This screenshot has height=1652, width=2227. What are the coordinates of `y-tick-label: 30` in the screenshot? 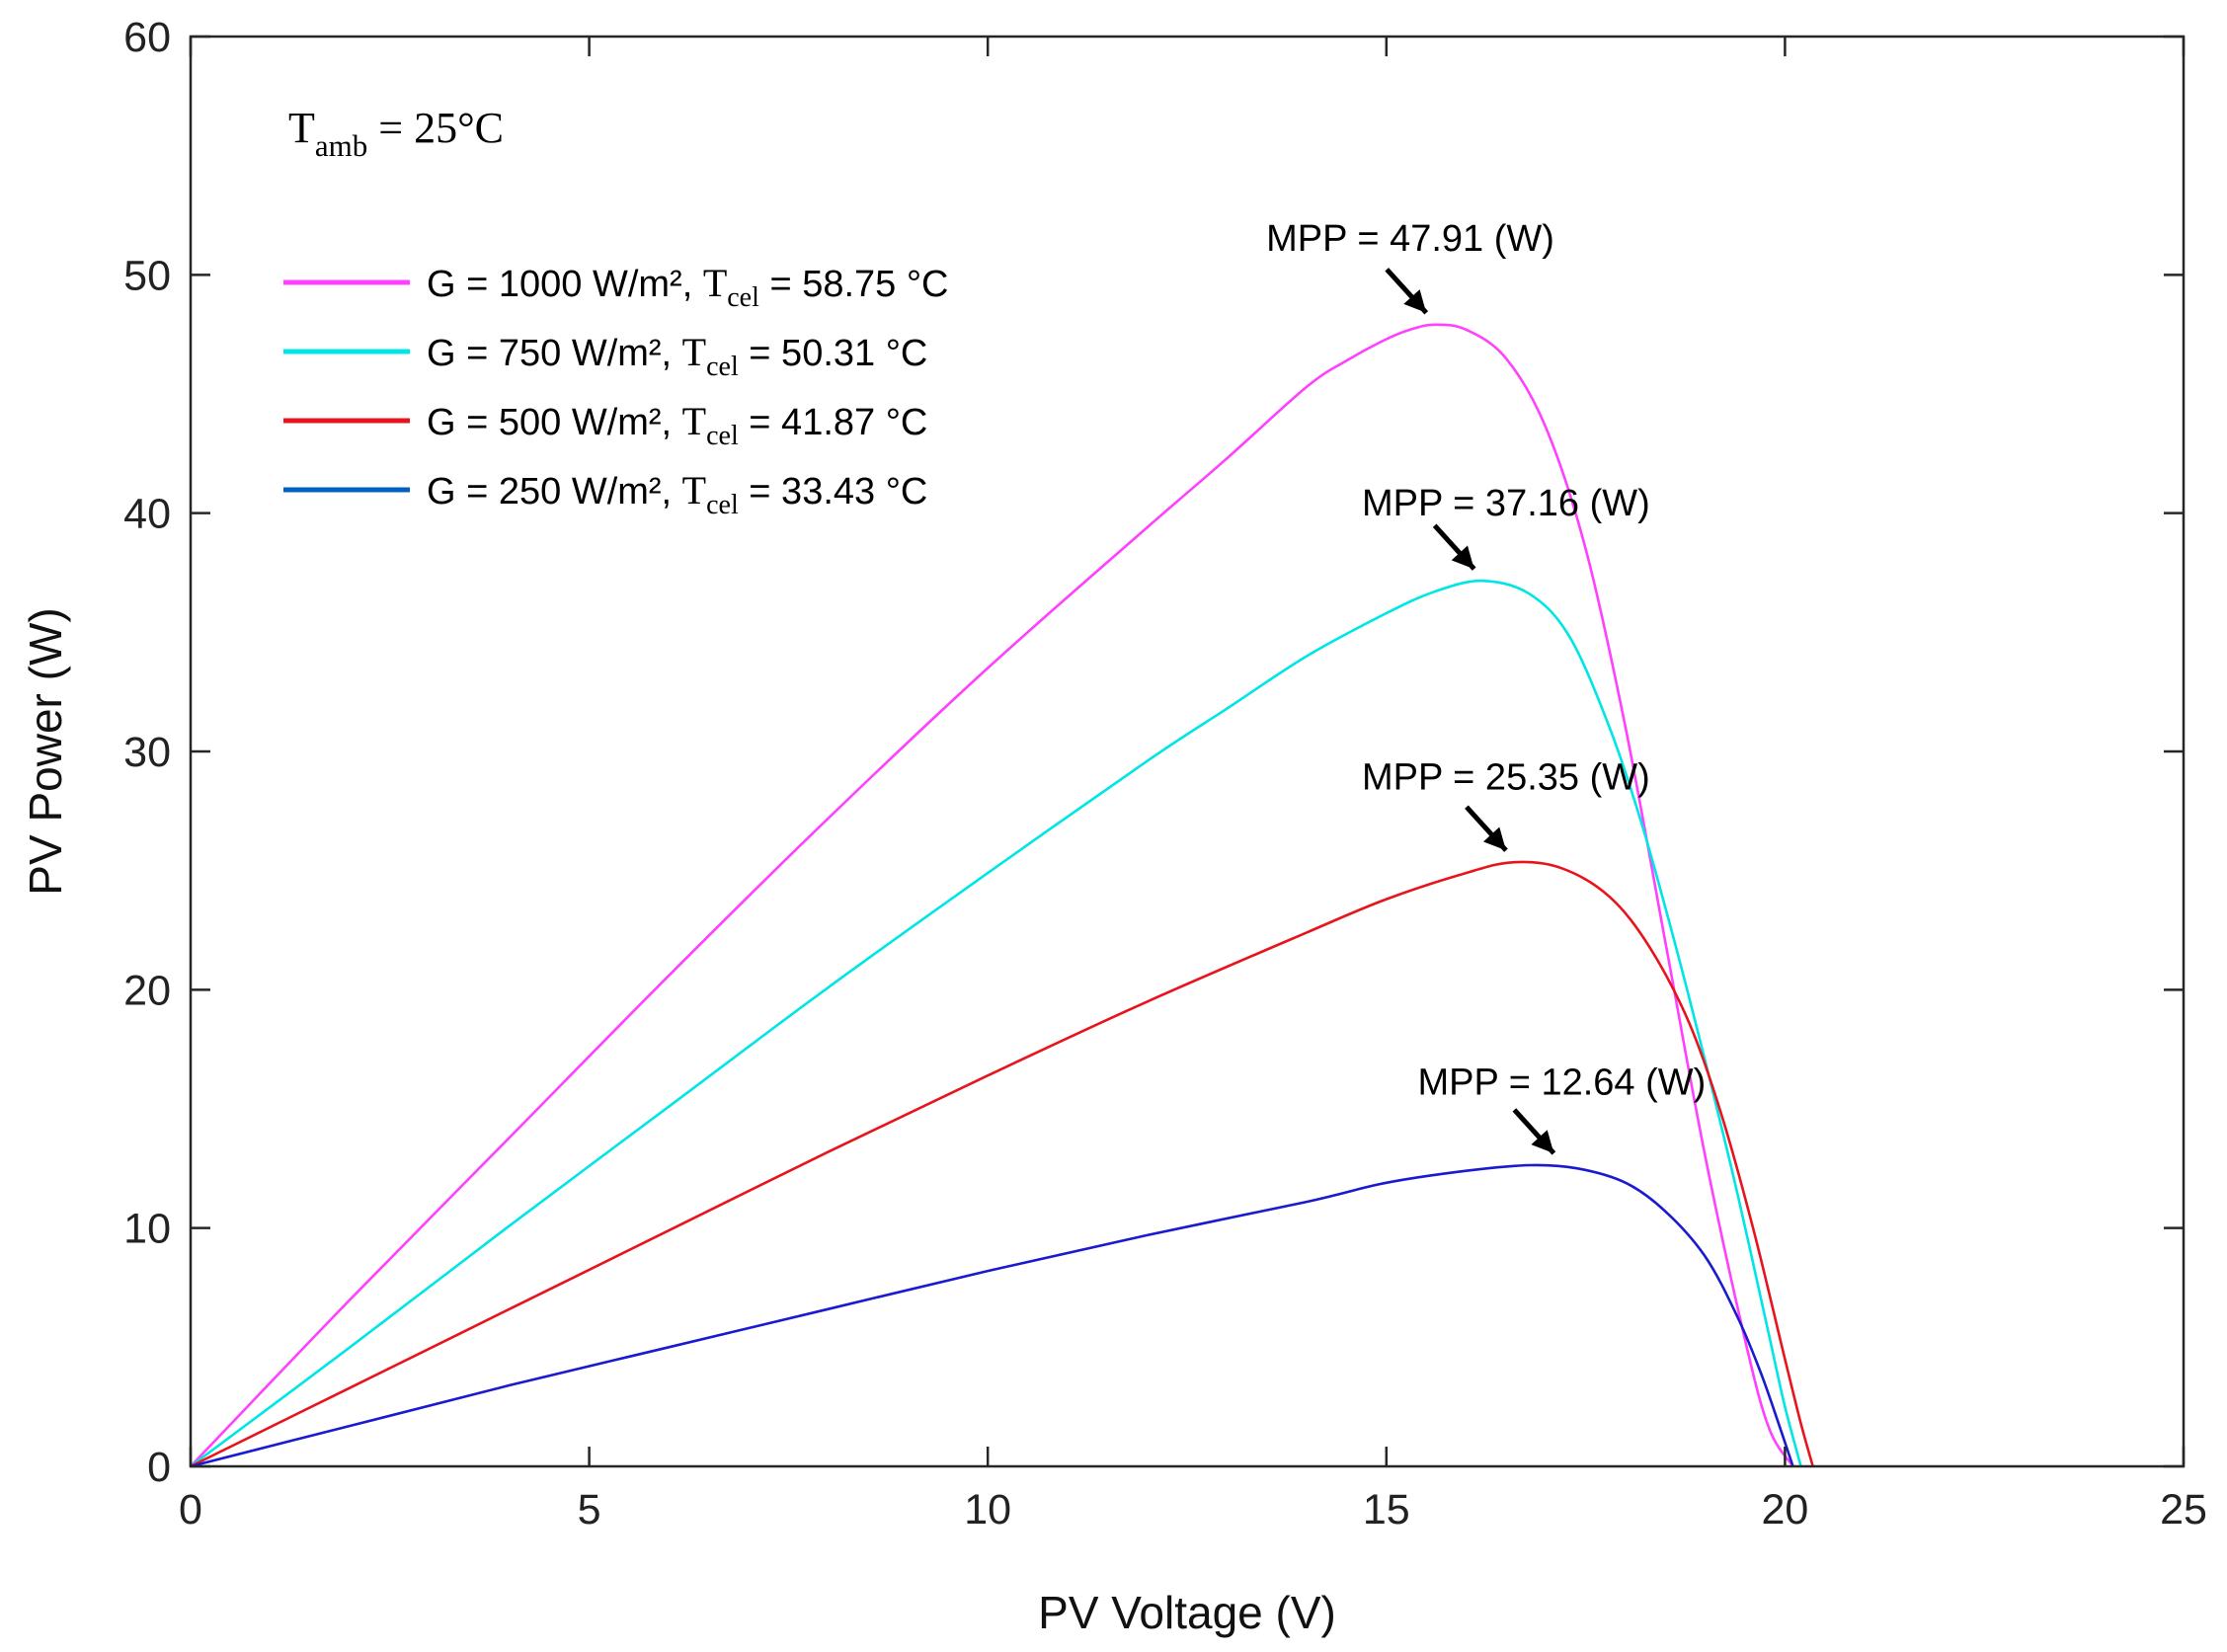 It's located at (147, 752).